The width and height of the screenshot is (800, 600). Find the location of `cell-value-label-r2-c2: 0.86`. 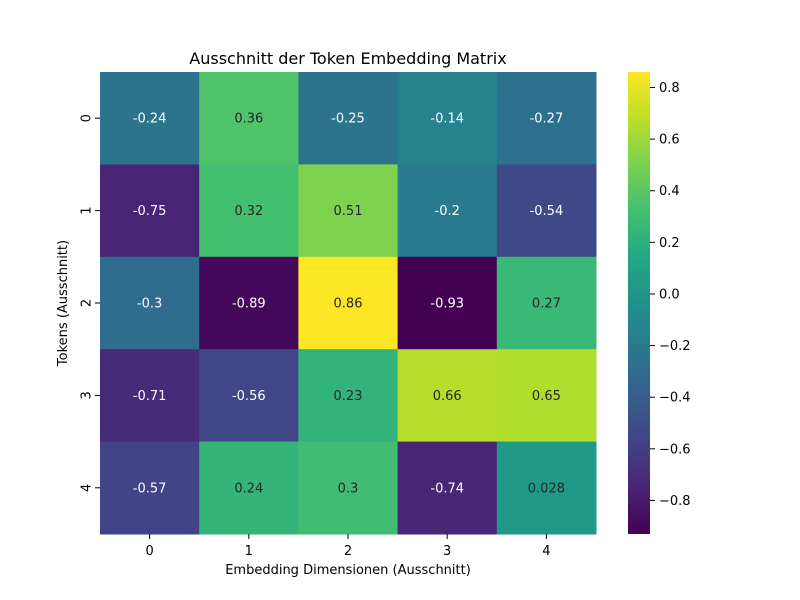

cell-value-label-r2-c2: 0.86 is located at coordinates (348, 304).